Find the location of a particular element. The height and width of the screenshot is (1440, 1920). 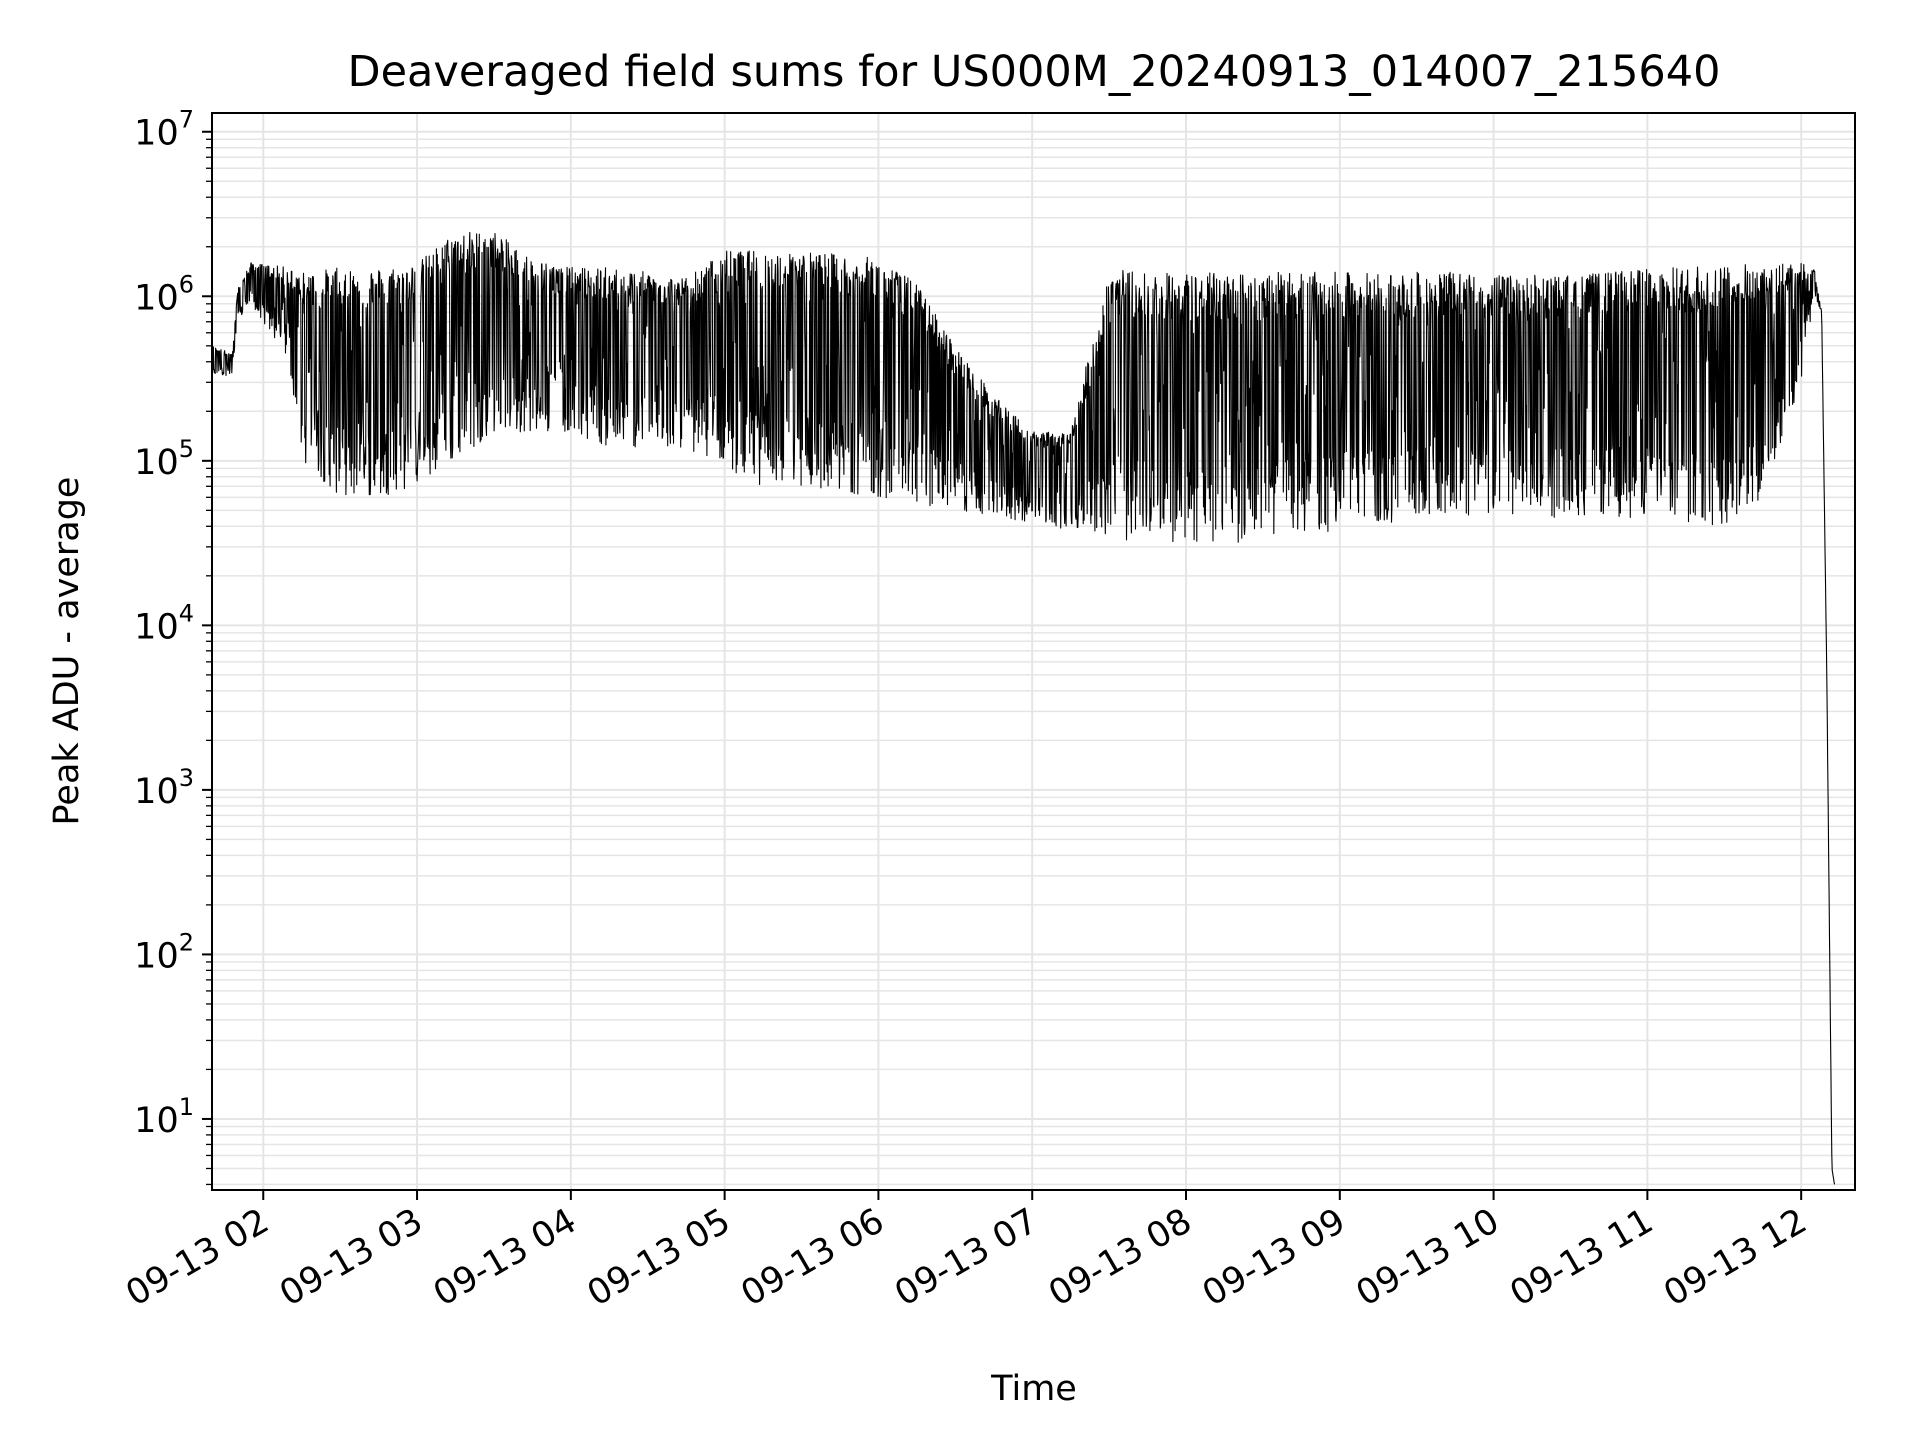

y-tick-label: 10⁵ is located at coordinates (164, 459).